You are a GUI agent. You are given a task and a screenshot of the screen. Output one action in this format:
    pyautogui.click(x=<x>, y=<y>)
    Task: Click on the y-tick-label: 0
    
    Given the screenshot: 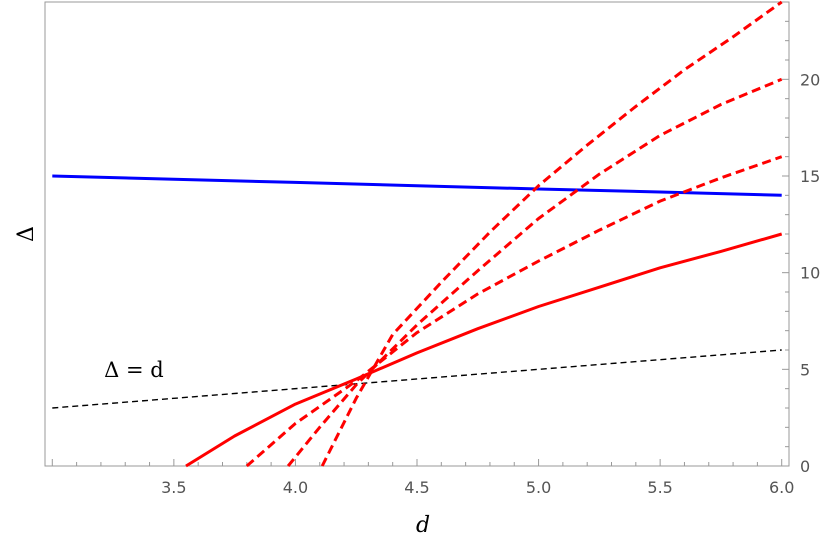 What is the action you would take?
    pyautogui.click(x=805, y=466)
    